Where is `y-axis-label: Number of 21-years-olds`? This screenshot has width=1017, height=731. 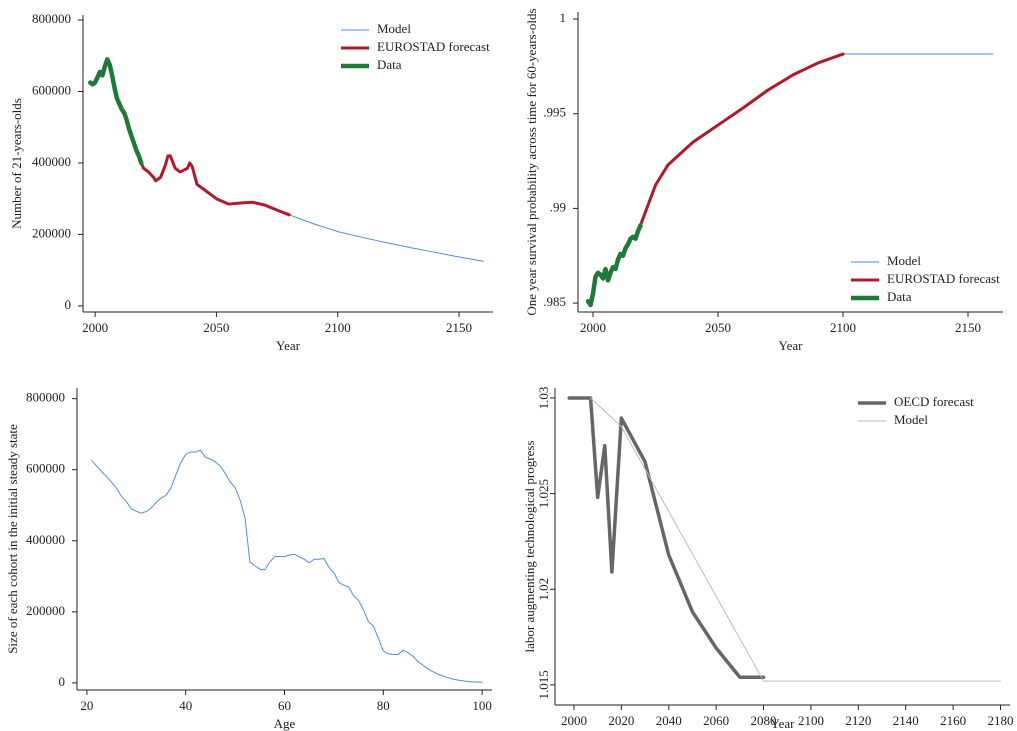
y-axis-label: Number of 21-years-olds is located at coordinates (16, 163).